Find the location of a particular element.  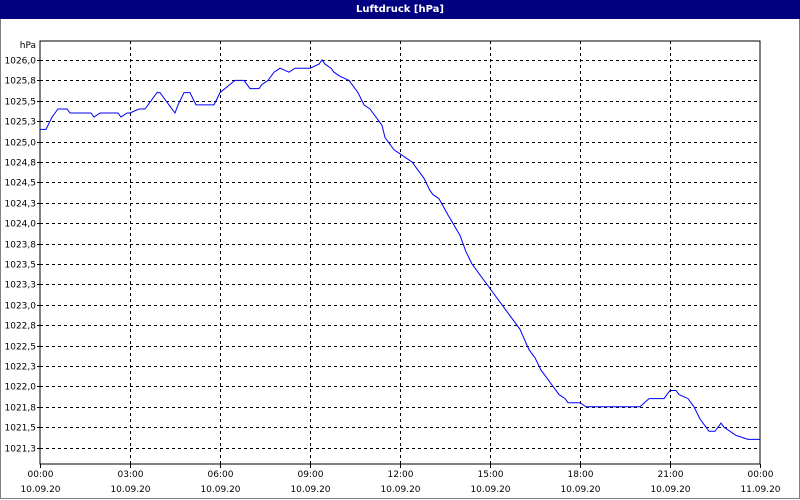

y-tick-label: 1023,0 is located at coordinates (21, 307).